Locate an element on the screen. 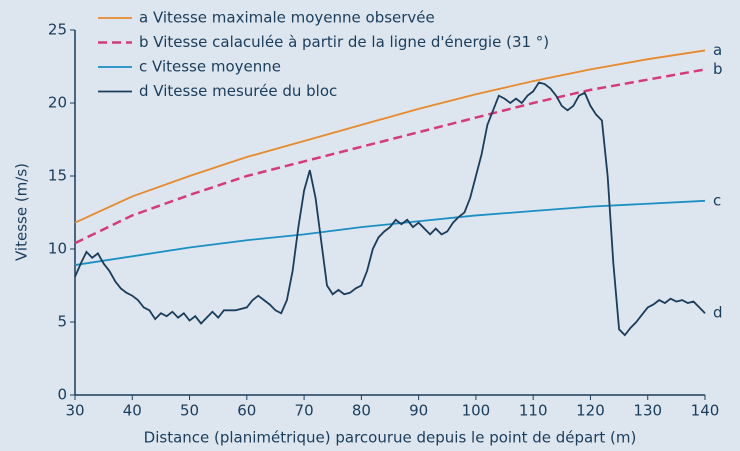 The image size is (740, 451). line-series is located at coordinates (390, 232).